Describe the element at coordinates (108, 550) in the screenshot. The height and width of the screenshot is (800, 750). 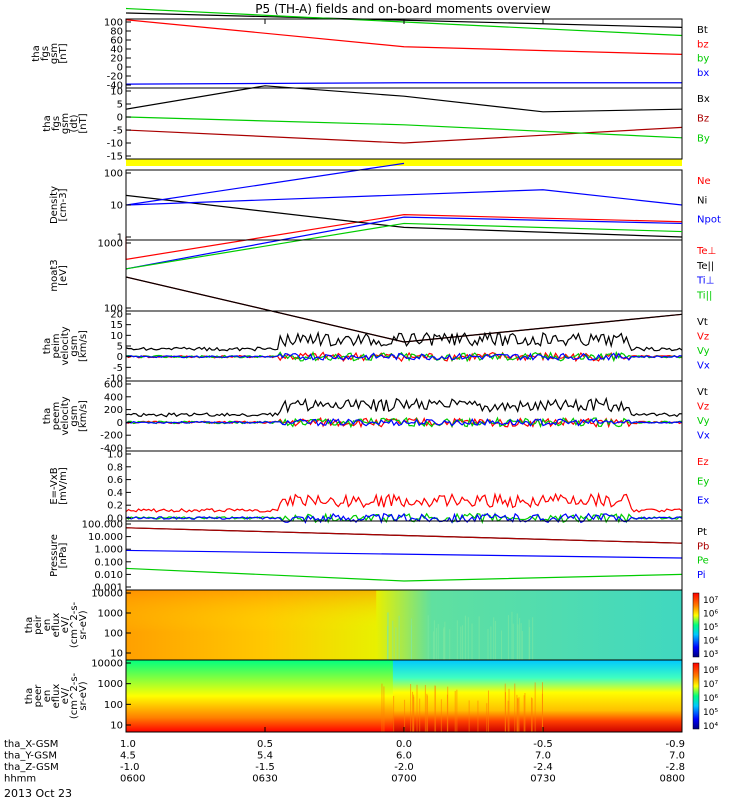
I see `y-tick-label: 1.000` at that location.